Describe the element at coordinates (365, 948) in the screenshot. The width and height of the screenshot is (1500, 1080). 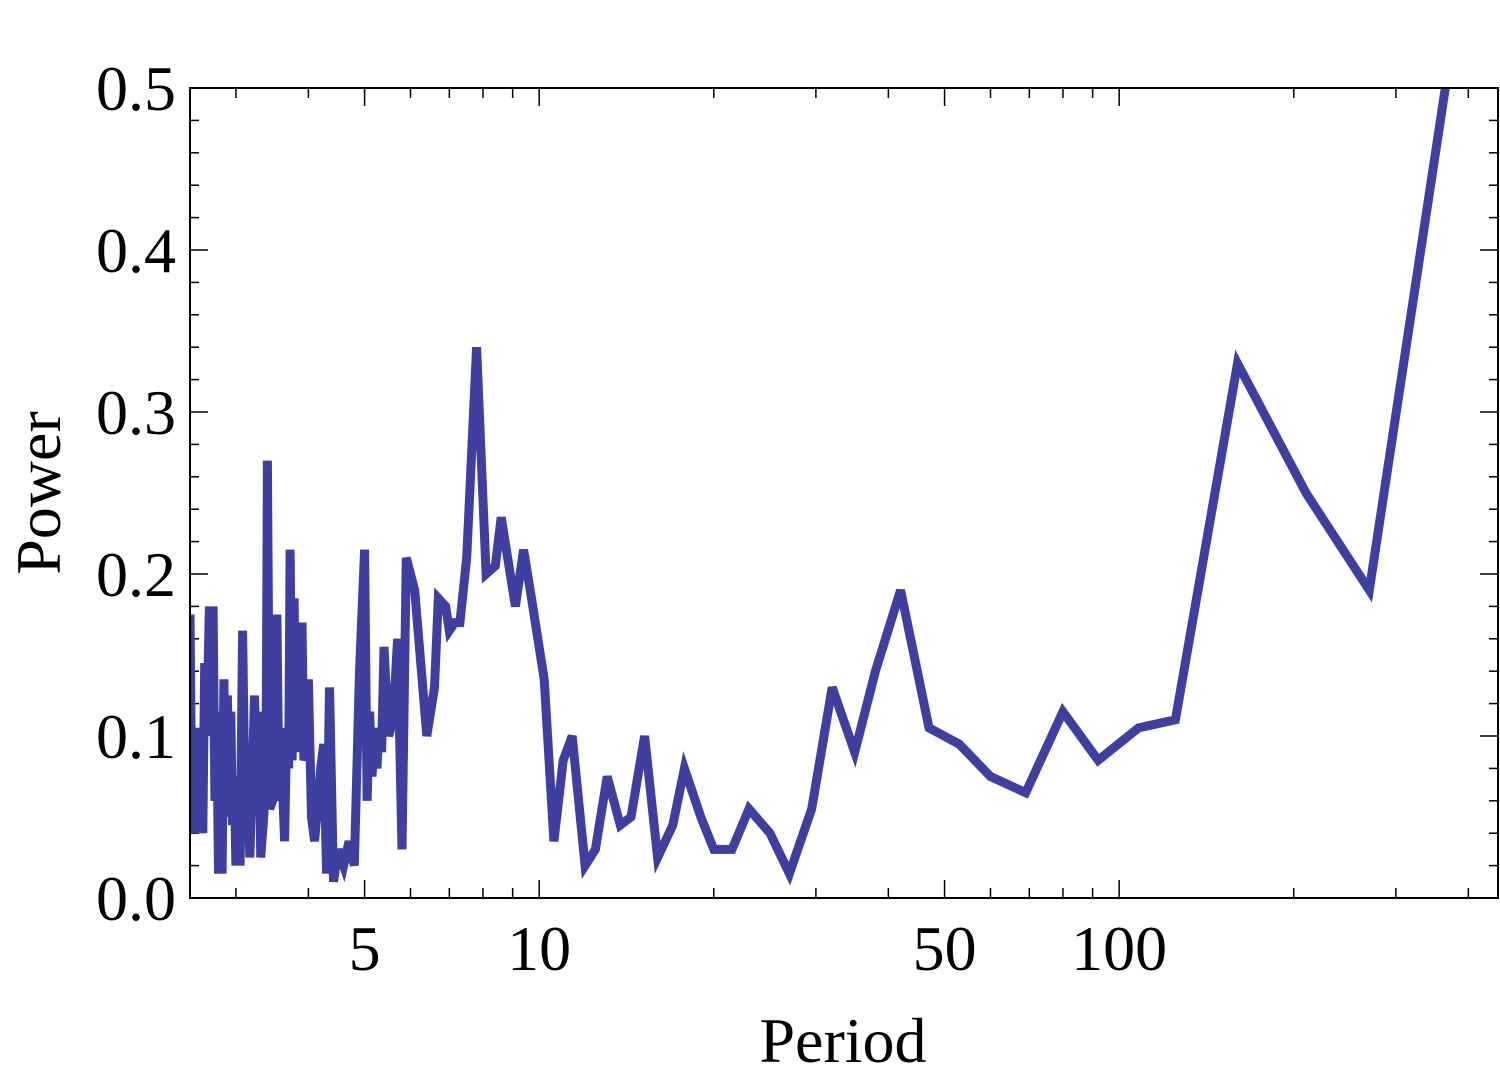
I see `x-tick-label: 5` at that location.